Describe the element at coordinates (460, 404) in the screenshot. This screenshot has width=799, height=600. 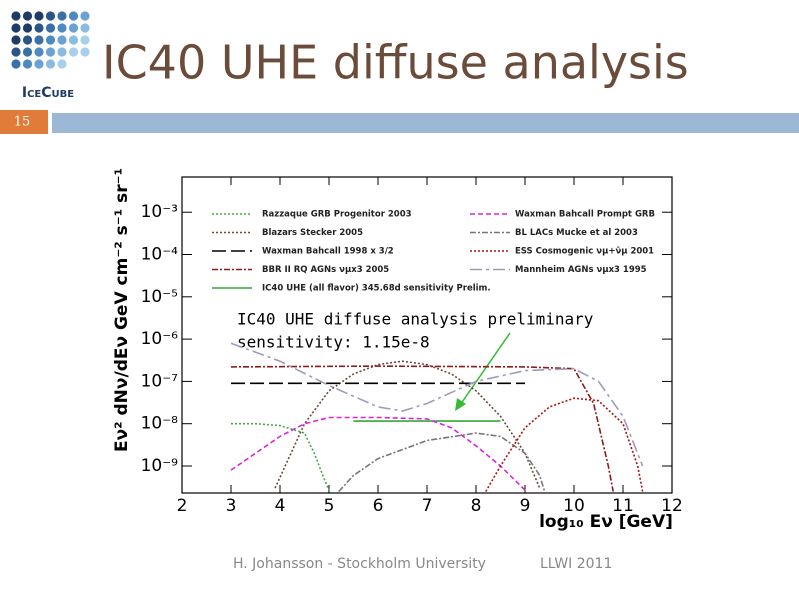
I see `arrow-head` at that location.